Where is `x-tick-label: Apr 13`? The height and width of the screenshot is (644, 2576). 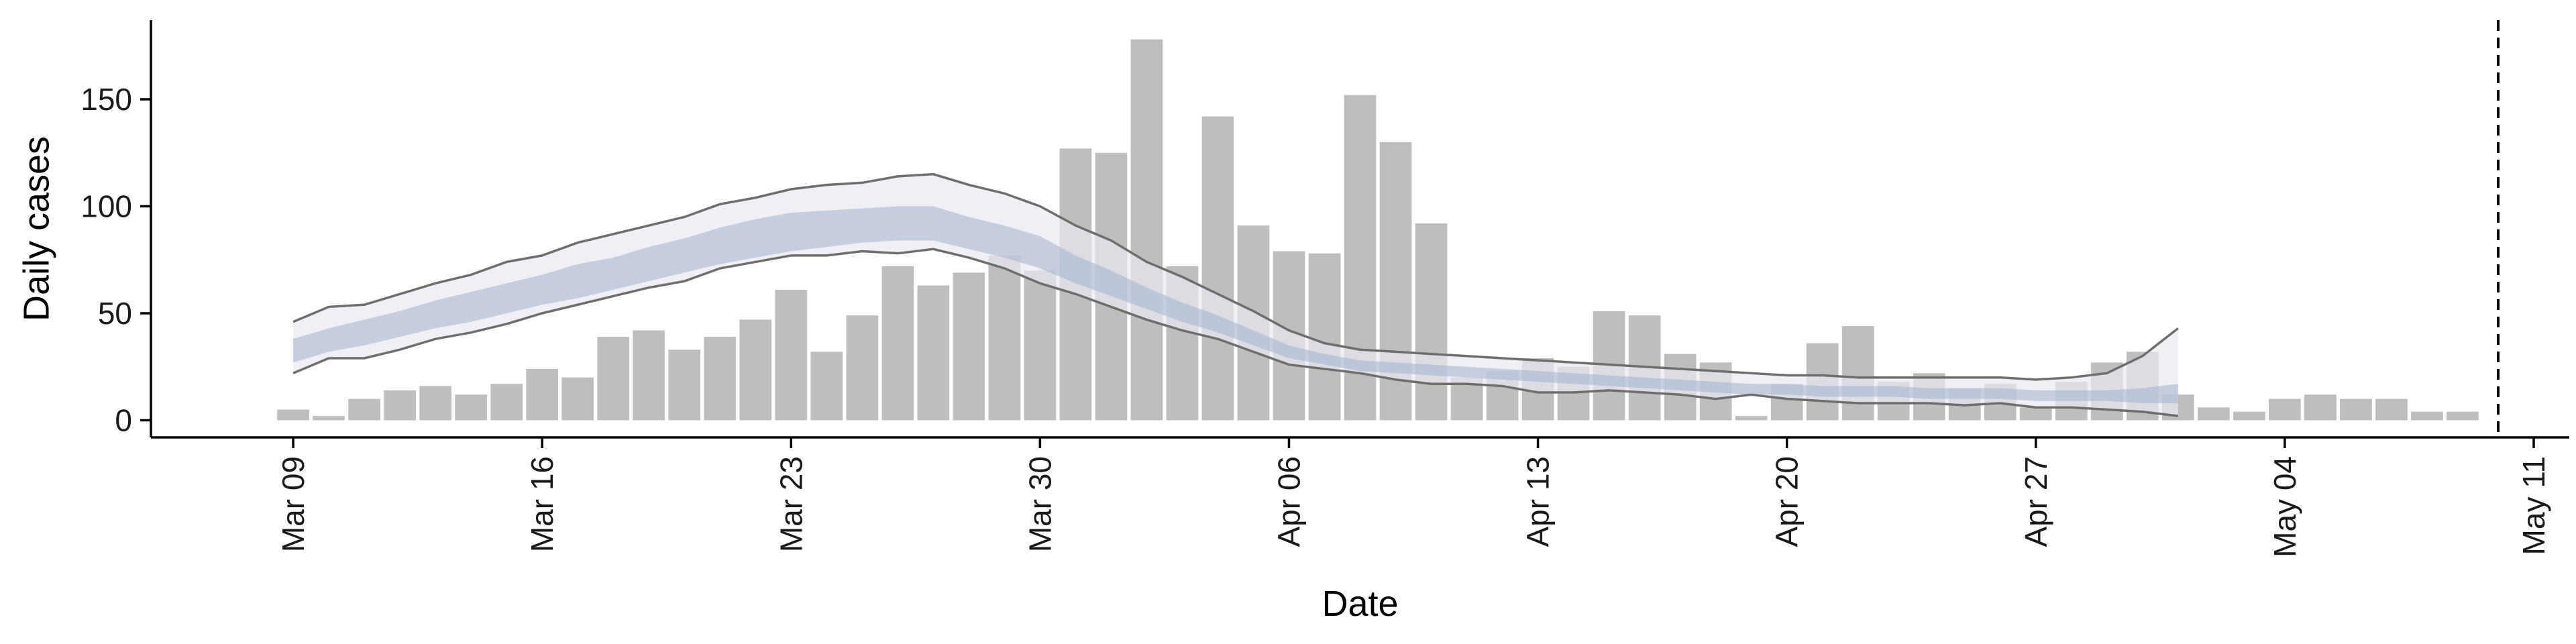 x-tick-label: Apr 13 is located at coordinates (1538, 501).